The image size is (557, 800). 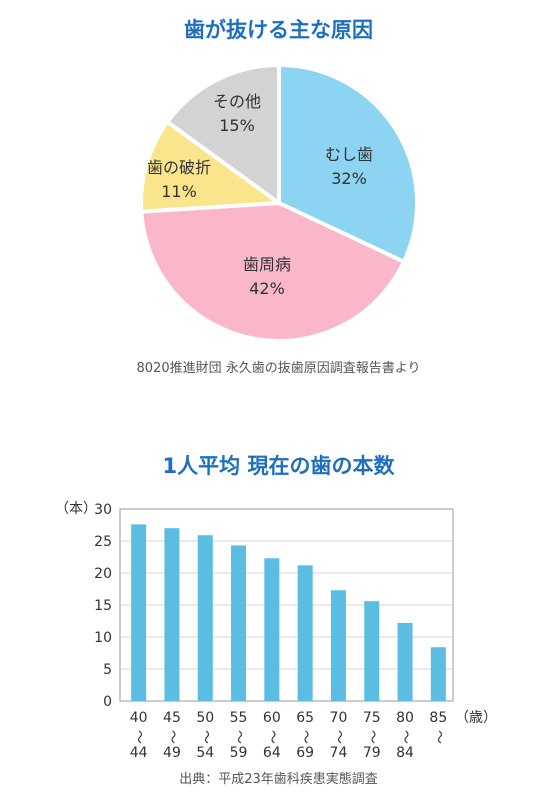 I want to click on pie-slice-value: 15%, so click(x=237, y=125).